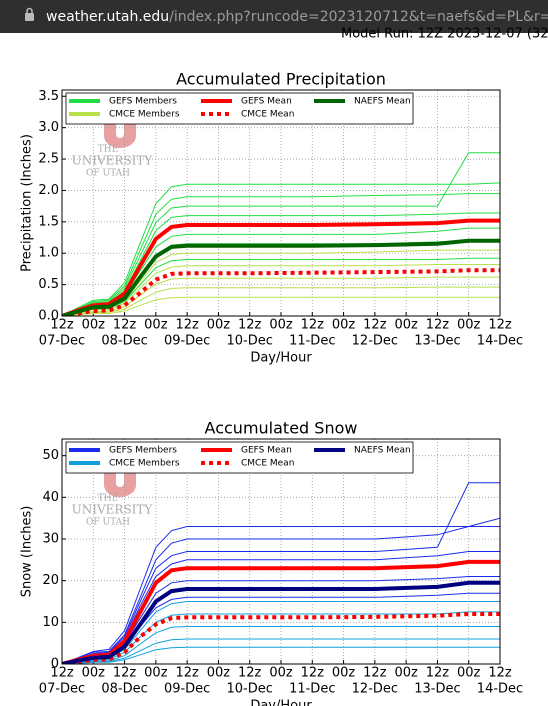 The height and width of the screenshot is (706, 548). Describe the element at coordinates (48, 96) in the screenshot. I see `y-tick-label: 3.5` at that location.